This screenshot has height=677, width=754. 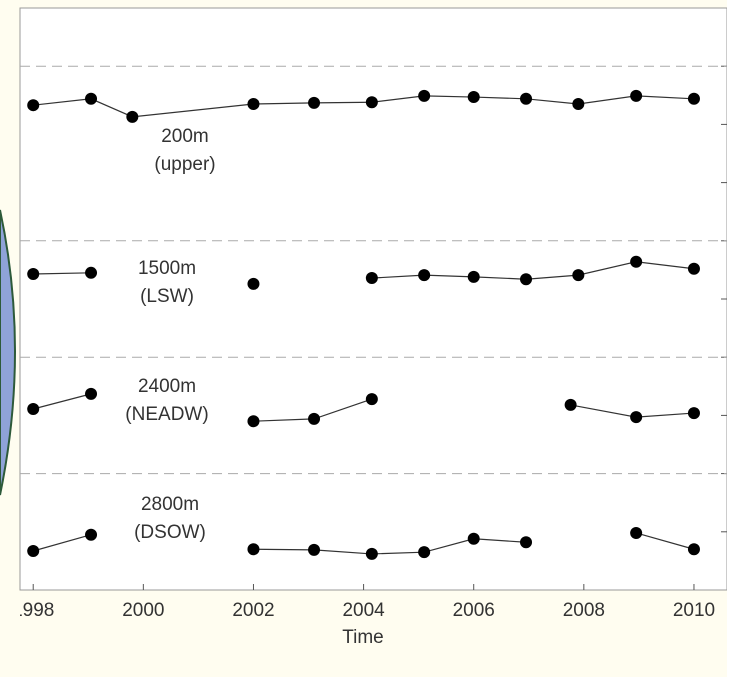 I want to click on x-tick-label: 2008, so click(x=584, y=610).